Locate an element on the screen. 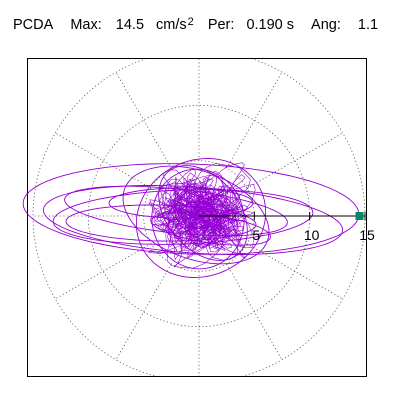 The width and height of the screenshot is (400, 400). max-unit: cm/s2 is located at coordinates (175, 25).